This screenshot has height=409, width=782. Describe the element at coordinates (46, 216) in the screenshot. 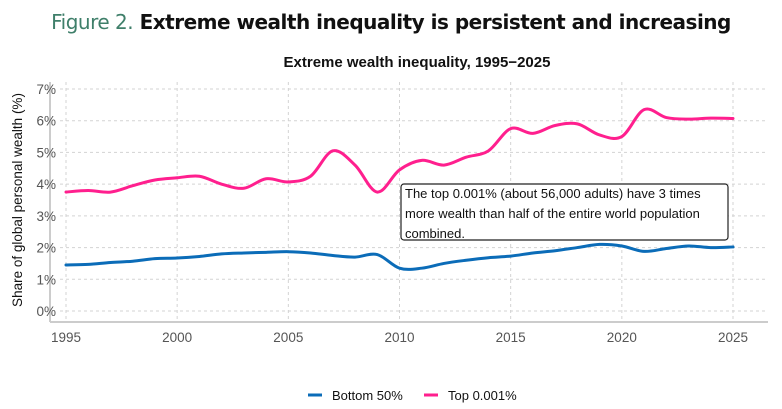

I see `y-tick-label: 3%` at that location.